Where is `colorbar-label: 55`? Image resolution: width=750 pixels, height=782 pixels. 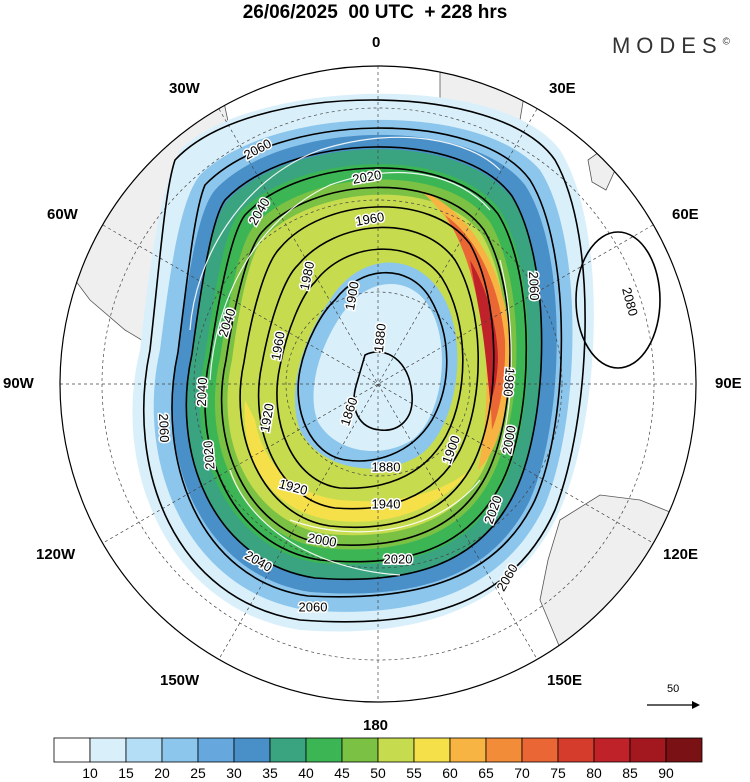
colorbar-label: 55 is located at coordinates (414, 773).